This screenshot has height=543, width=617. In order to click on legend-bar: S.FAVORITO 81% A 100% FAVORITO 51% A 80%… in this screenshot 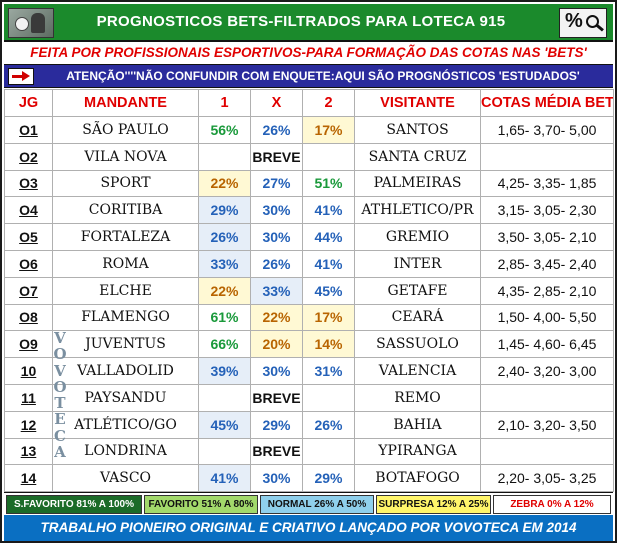, I will do `click(308, 503)`.